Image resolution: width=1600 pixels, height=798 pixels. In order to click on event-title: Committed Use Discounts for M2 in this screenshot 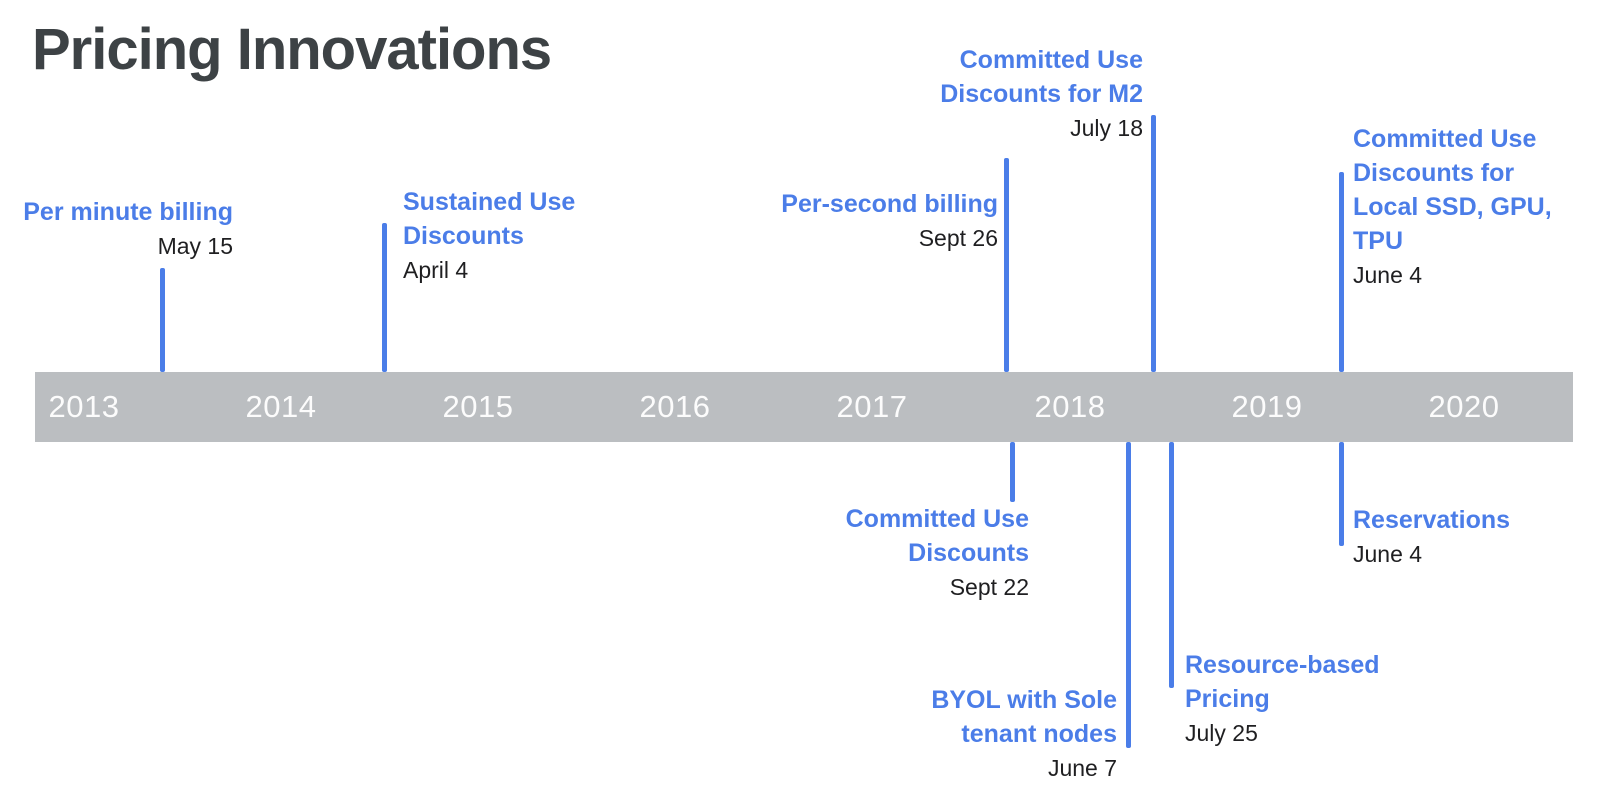, I will do `click(1041, 77)`.